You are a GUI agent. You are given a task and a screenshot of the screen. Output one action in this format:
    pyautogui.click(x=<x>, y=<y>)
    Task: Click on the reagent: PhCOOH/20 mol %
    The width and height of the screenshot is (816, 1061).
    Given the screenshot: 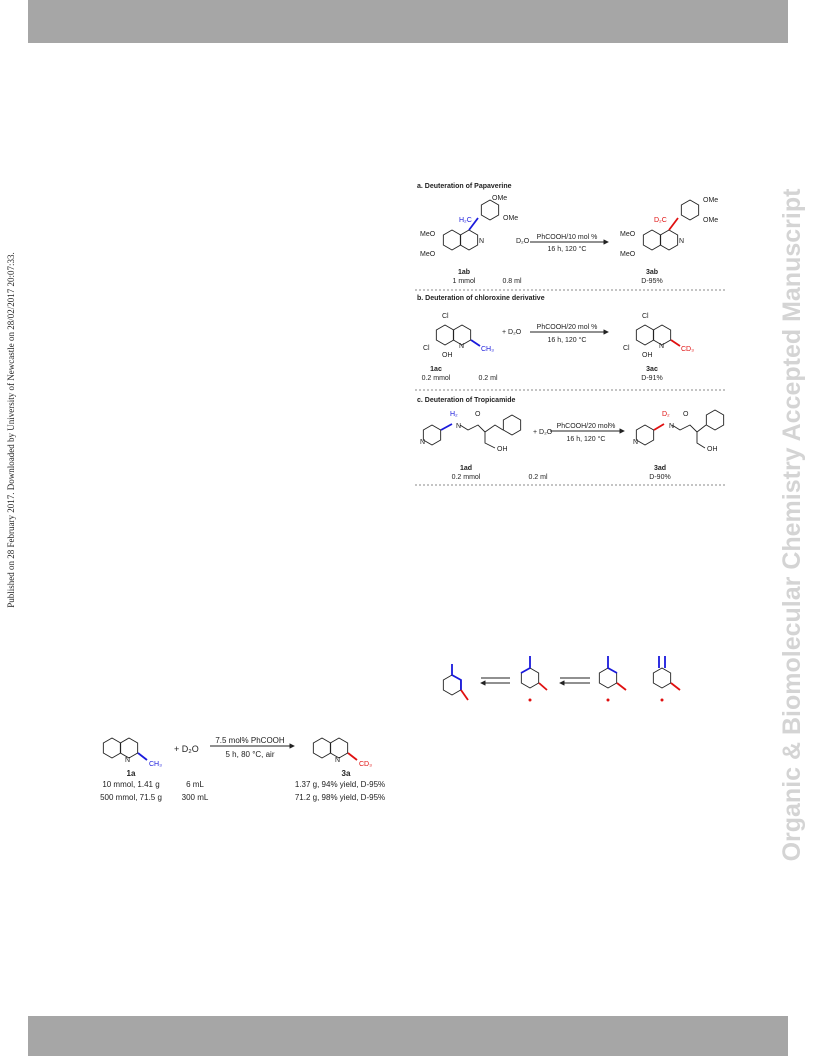 What is the action you would take?
    pyautogui.click(x=567, y=327)
    